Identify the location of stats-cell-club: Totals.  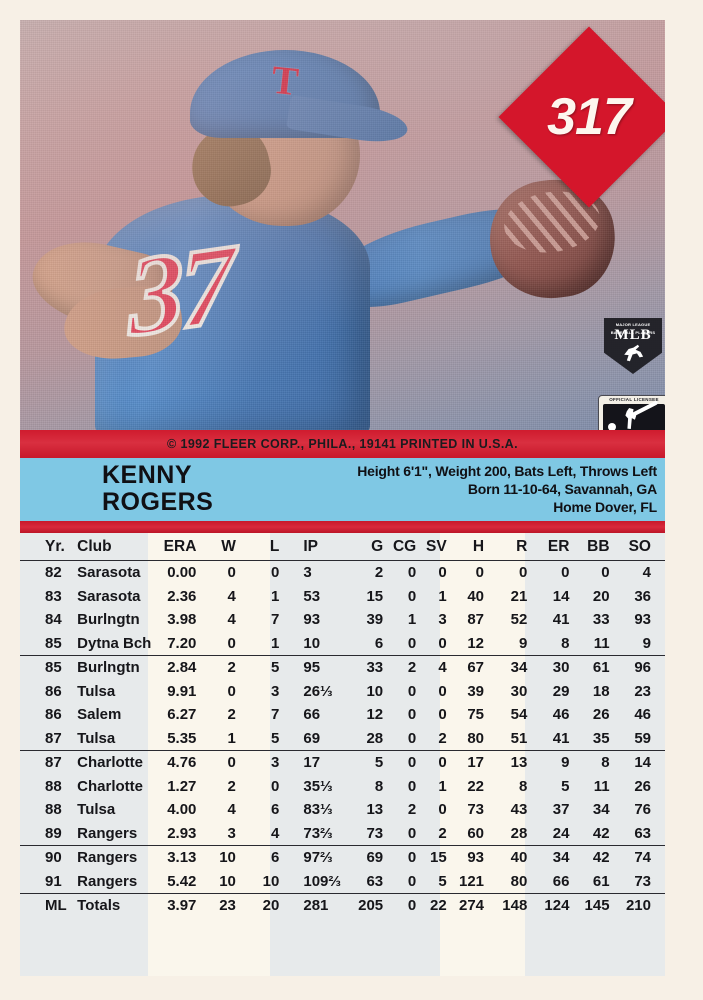
(99, 906).